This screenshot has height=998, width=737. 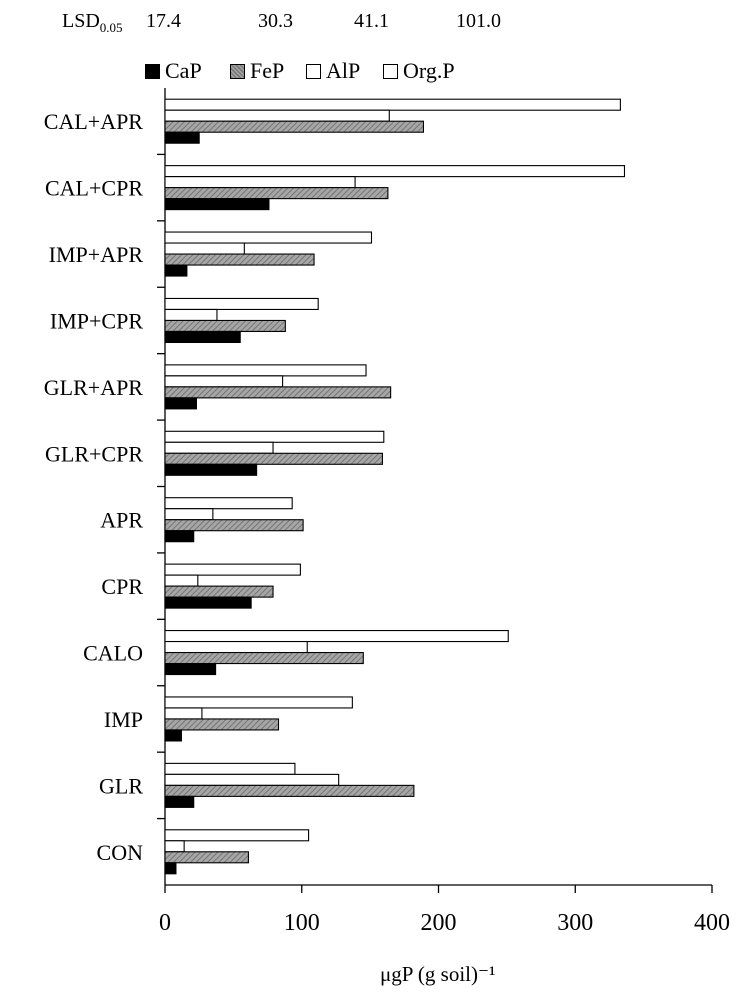 I want to click on category-label: GLR, so click(x=121, y=785).